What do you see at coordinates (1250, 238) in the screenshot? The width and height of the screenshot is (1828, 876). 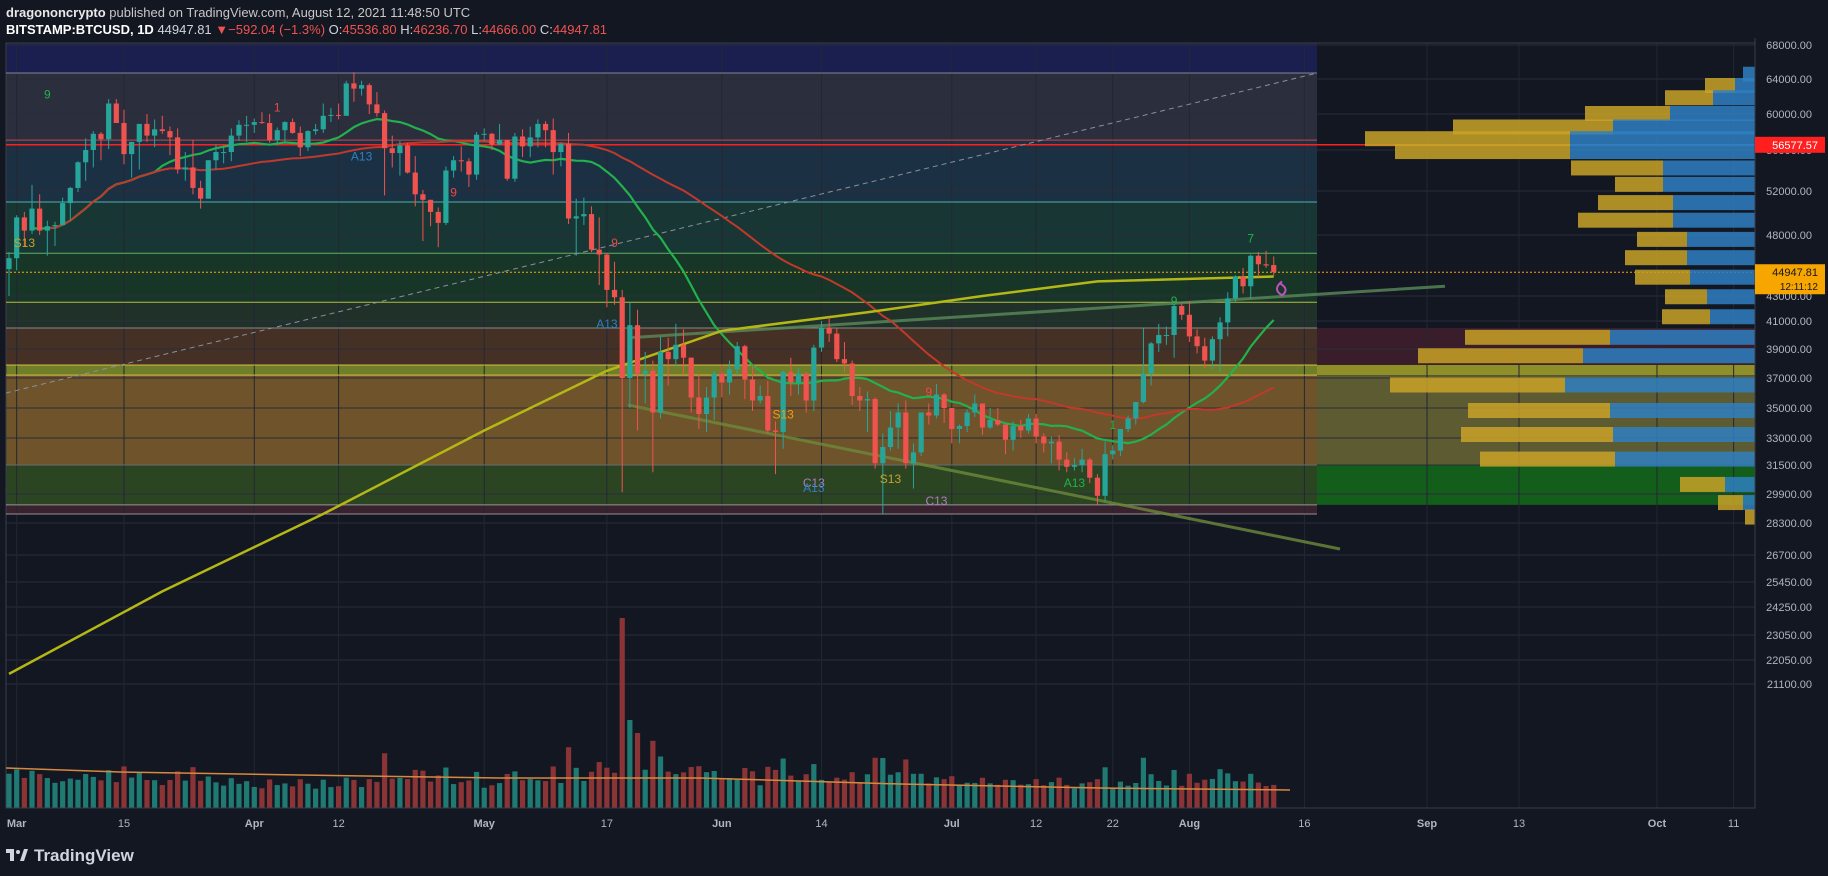 I see `annotation-label: 7` at bounding box center [1250, 238].